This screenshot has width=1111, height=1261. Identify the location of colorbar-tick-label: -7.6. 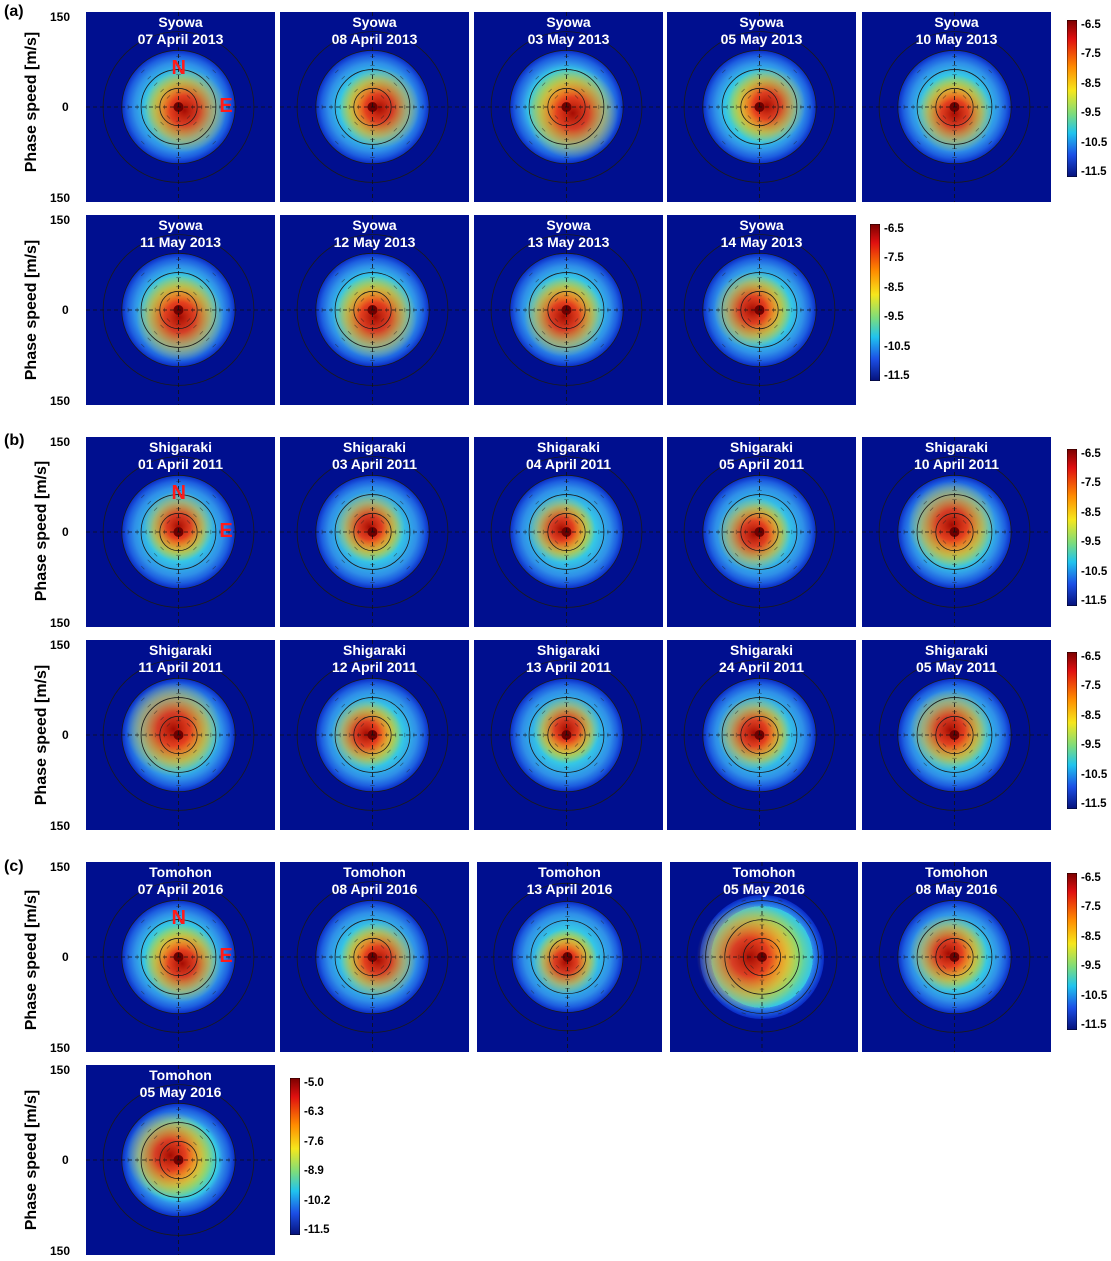
(314, 1141).